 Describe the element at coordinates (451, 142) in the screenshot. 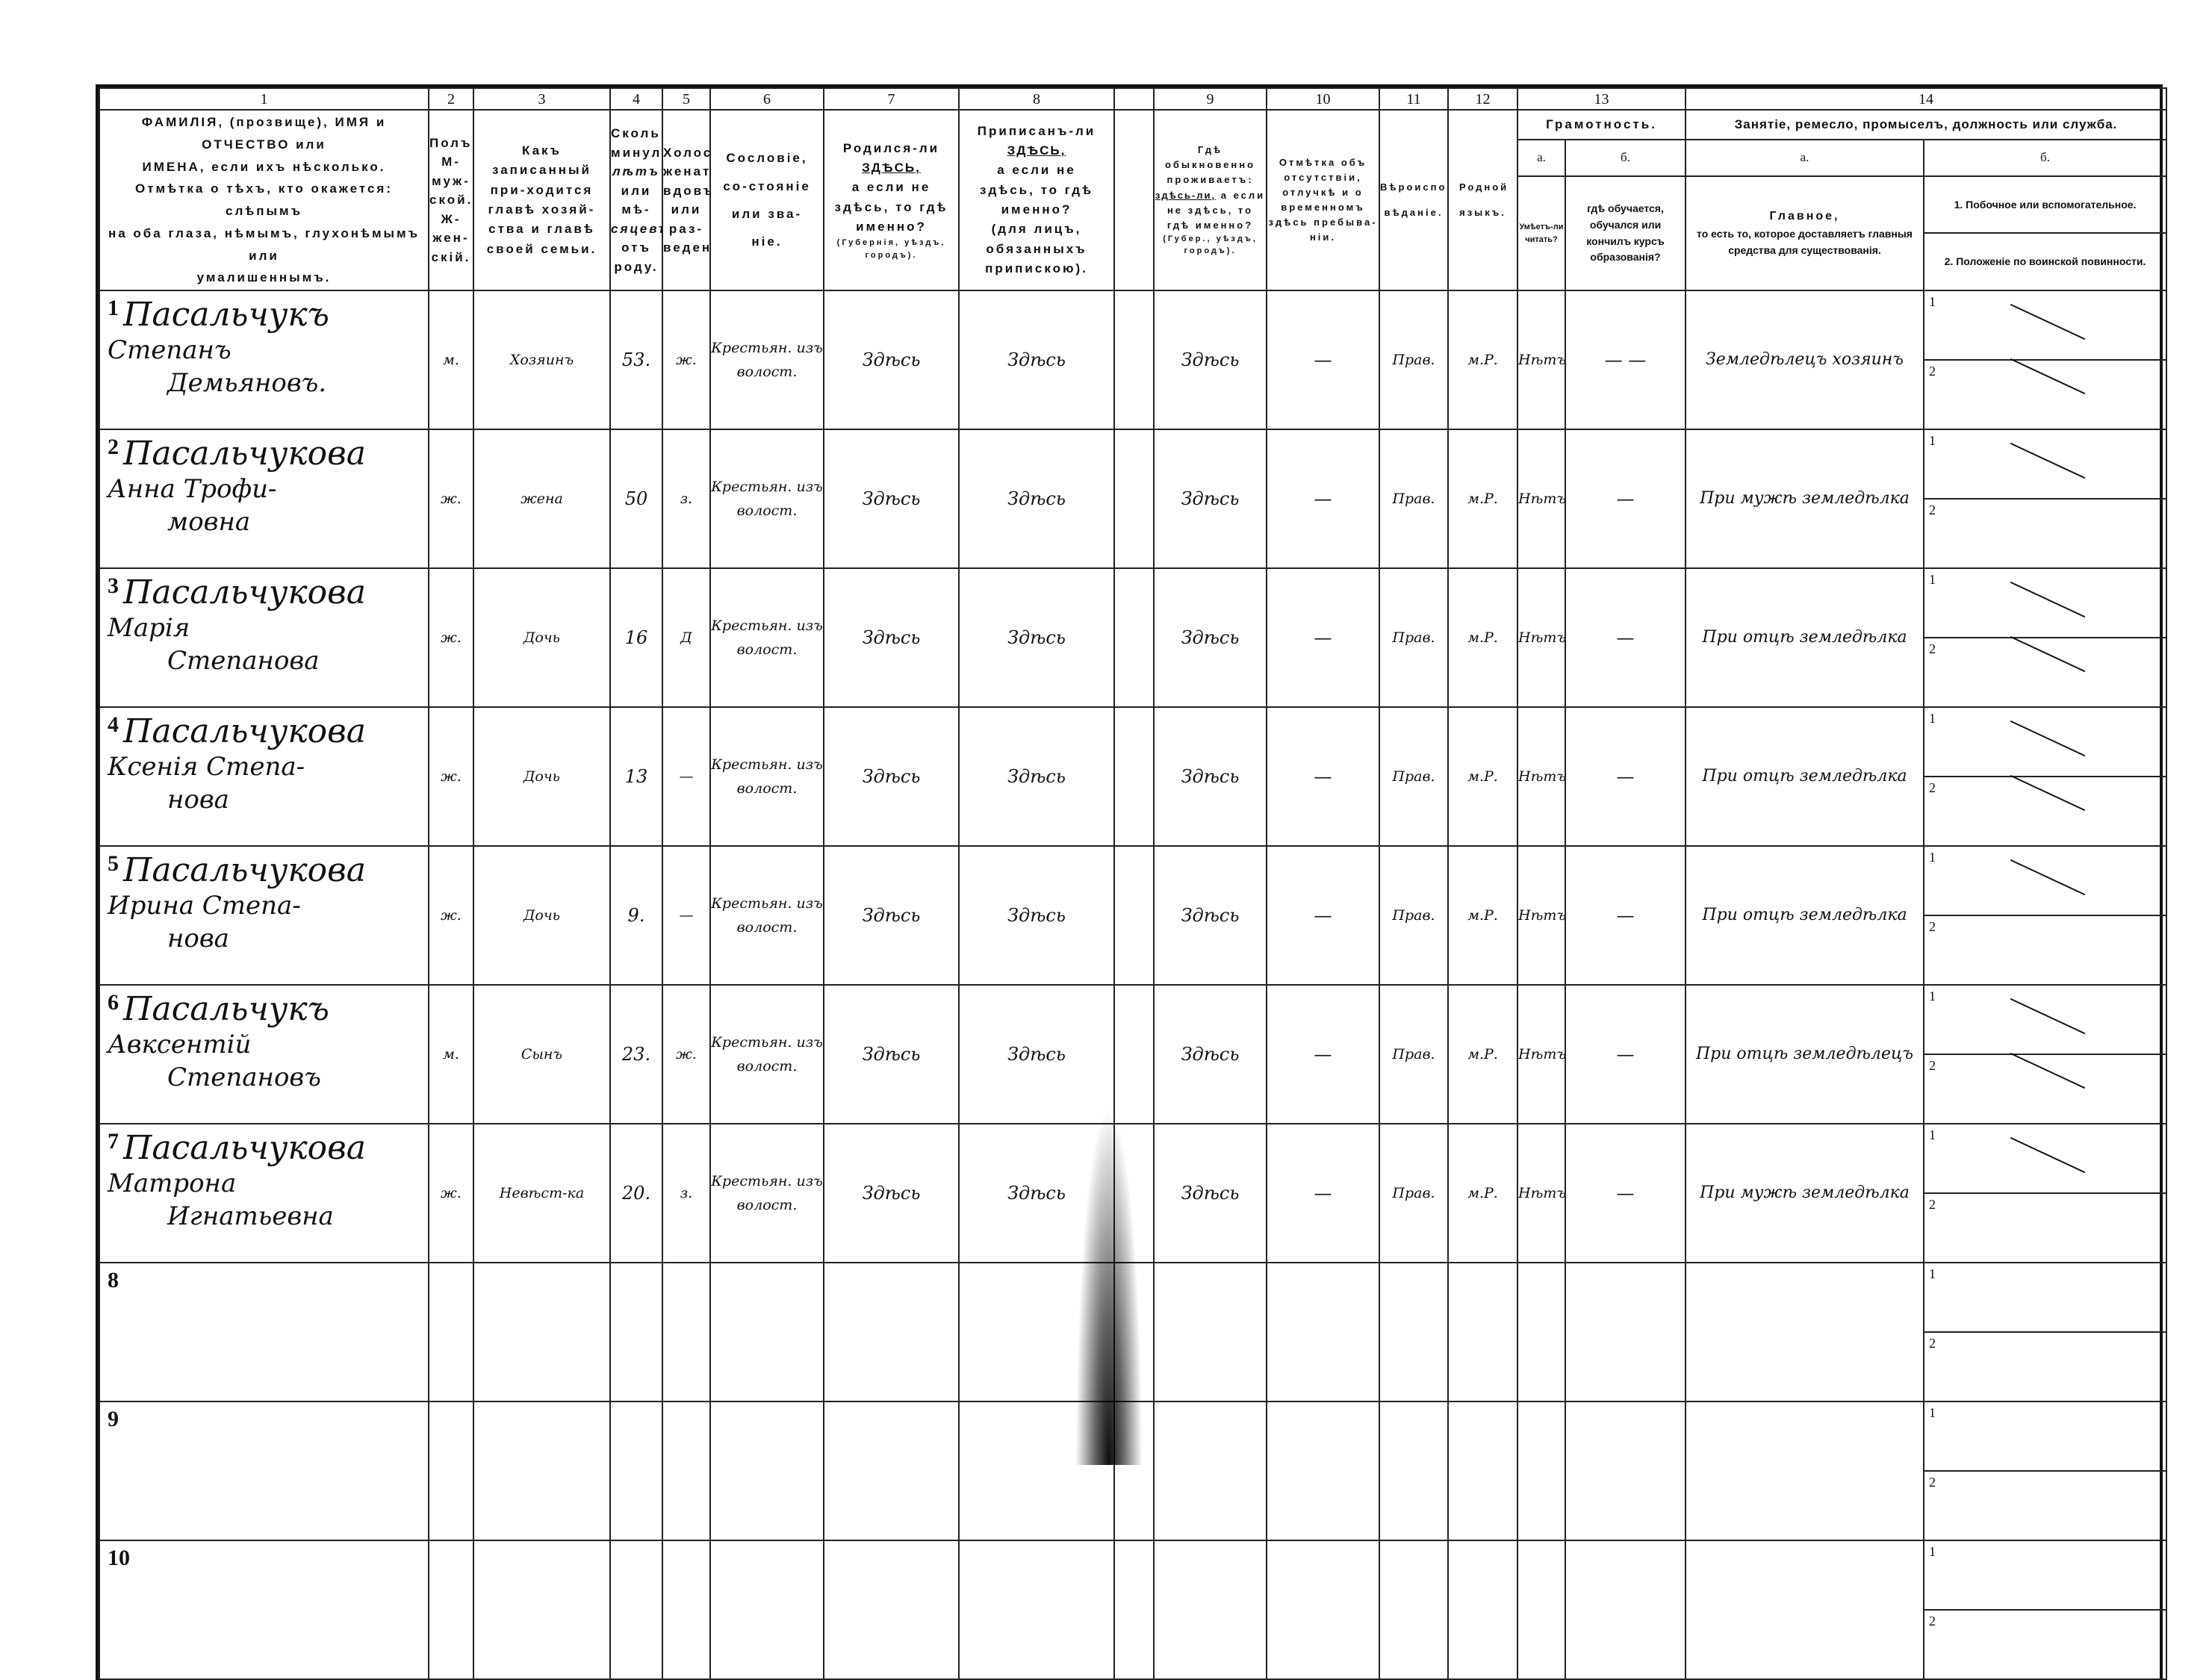

I see `header-line: Полъ.` at that location.